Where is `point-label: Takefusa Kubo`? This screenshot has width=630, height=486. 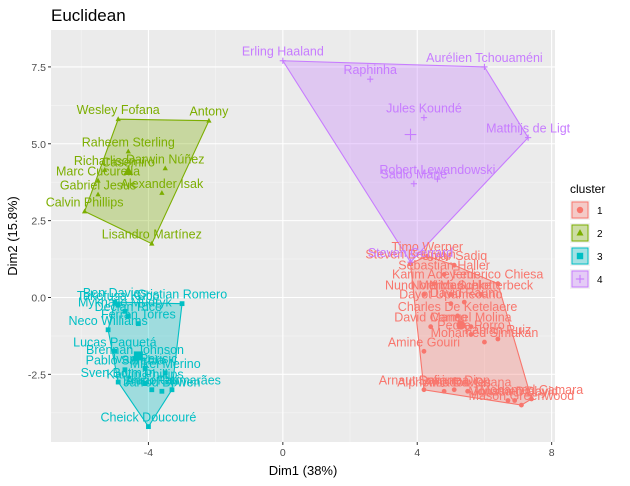 point-label: Takefusa Kubo is located at coordinates (118, 296).